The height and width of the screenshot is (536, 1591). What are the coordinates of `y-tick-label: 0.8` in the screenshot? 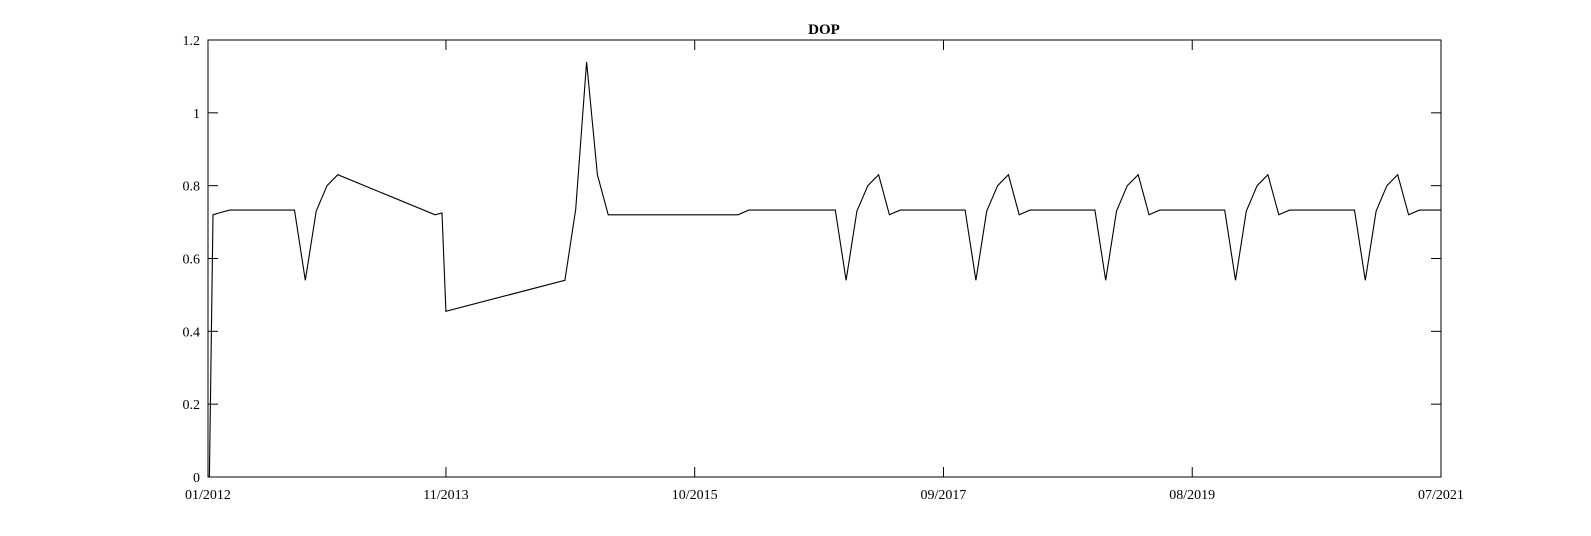 It's located at (192, 187).